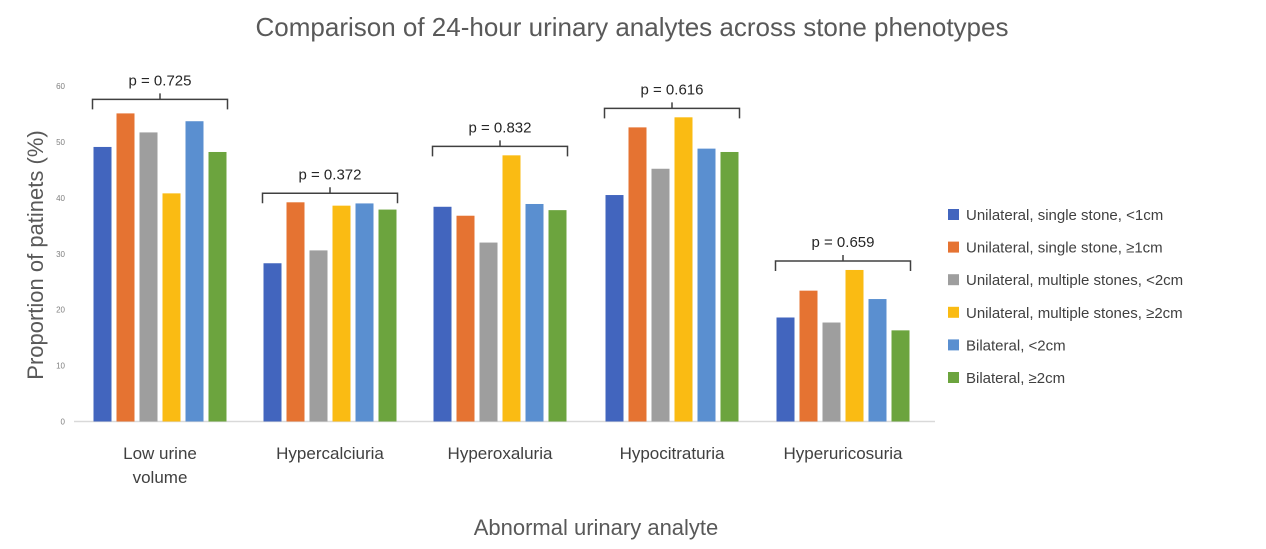 Image resolution: width=1266 pixels, height=549 pixels. I want to click on category-label: Hypercalciuria, so click(330, 453).